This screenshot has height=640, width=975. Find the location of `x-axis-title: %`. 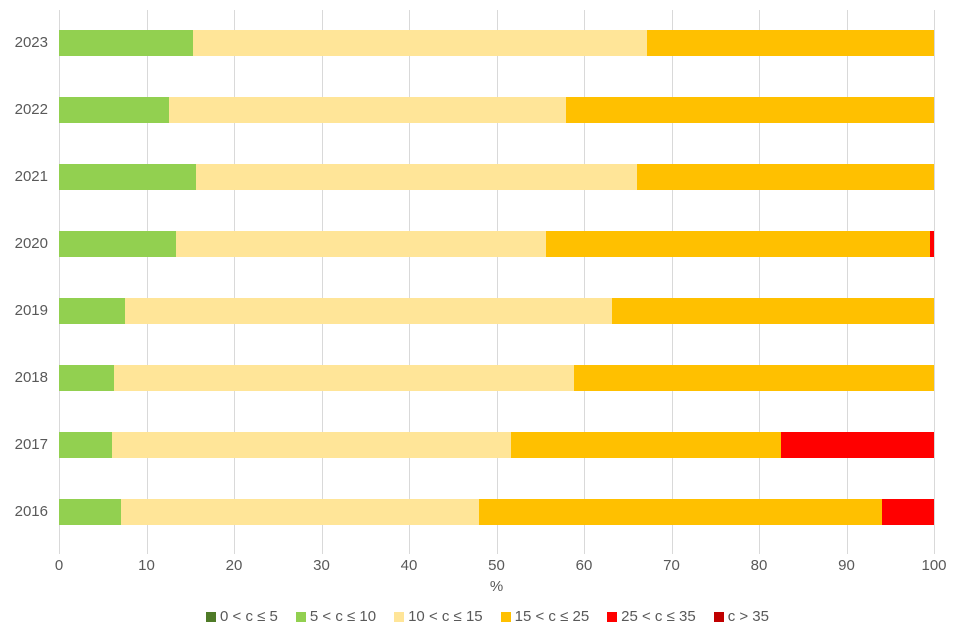

x-axis-title: % is located at coordinates (496, 586).